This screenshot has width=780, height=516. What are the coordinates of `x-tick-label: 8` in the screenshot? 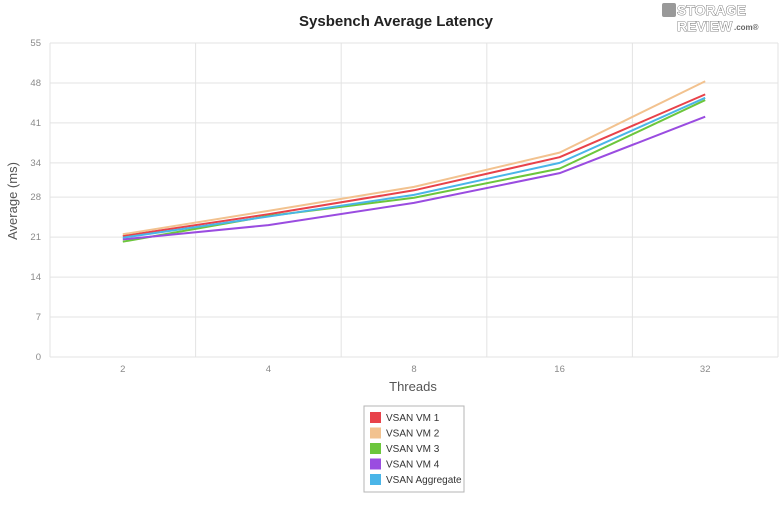 It's located at (413, 369).